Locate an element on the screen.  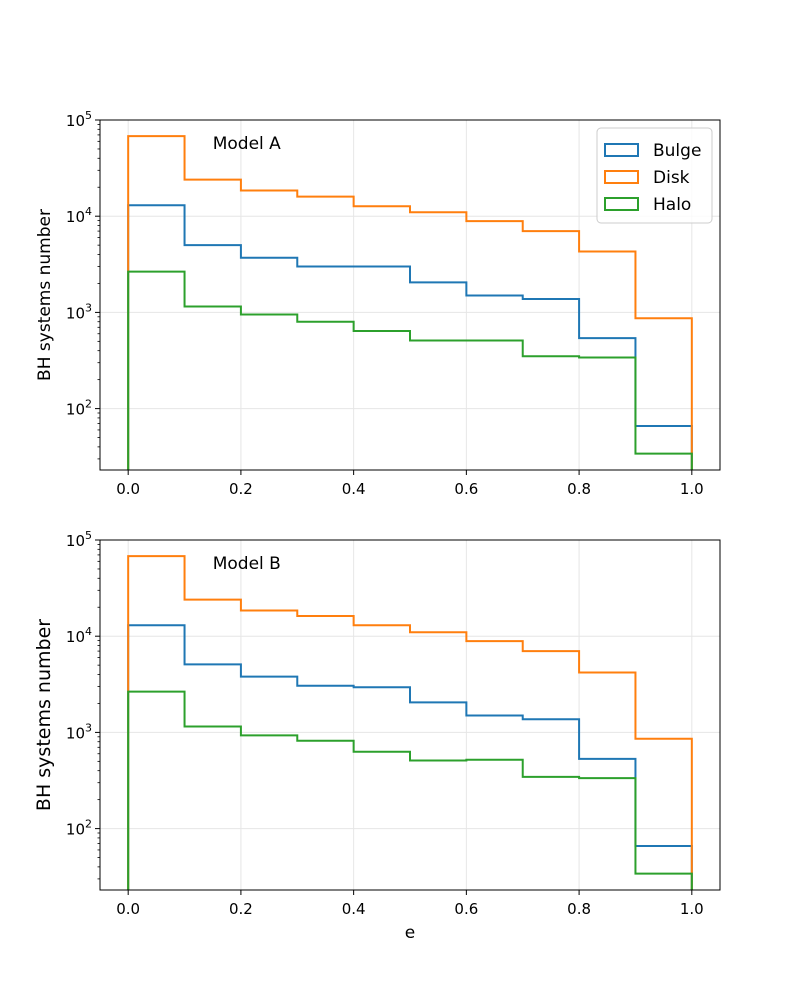
legend-label-halo: Halo is located at coordinates (672, 205).